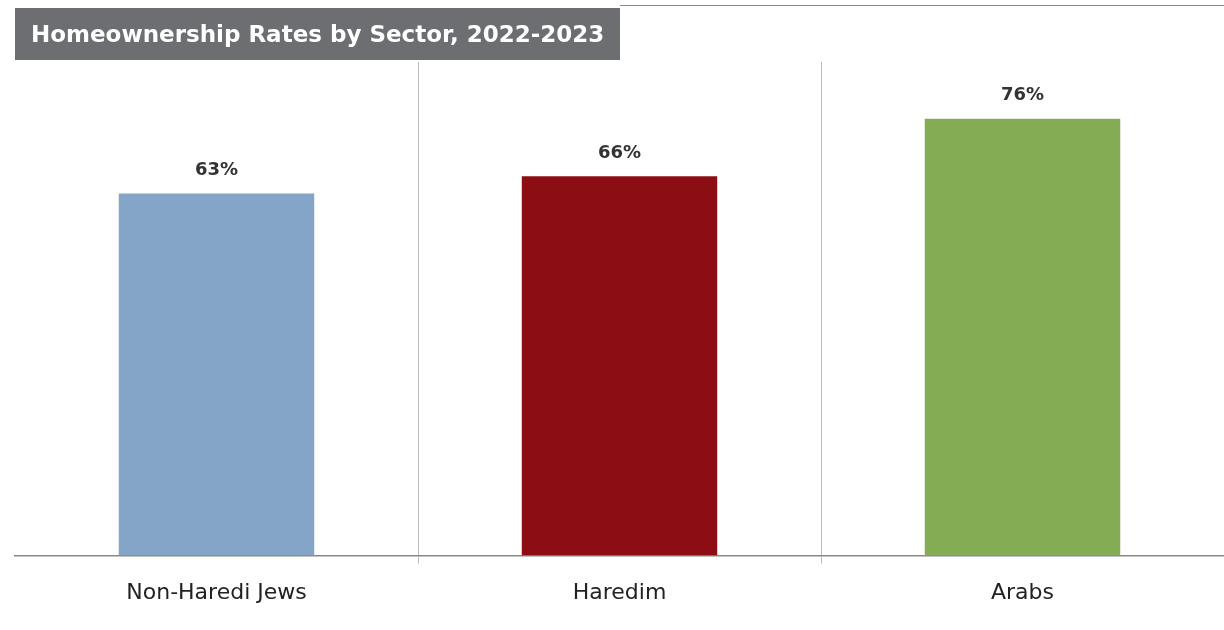 The image size is (1224, 630). Describe the element at coordinates (619, 591) in the screenshot. I see `x-tick-label: Haredim` at that location.